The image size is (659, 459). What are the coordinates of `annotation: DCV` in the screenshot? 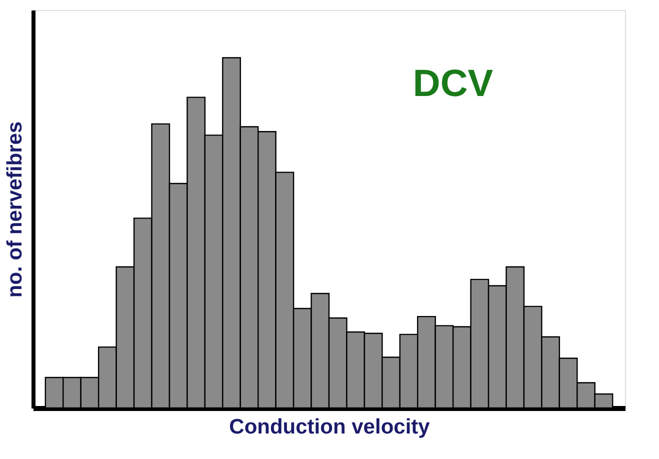 It's located at (453, 84).